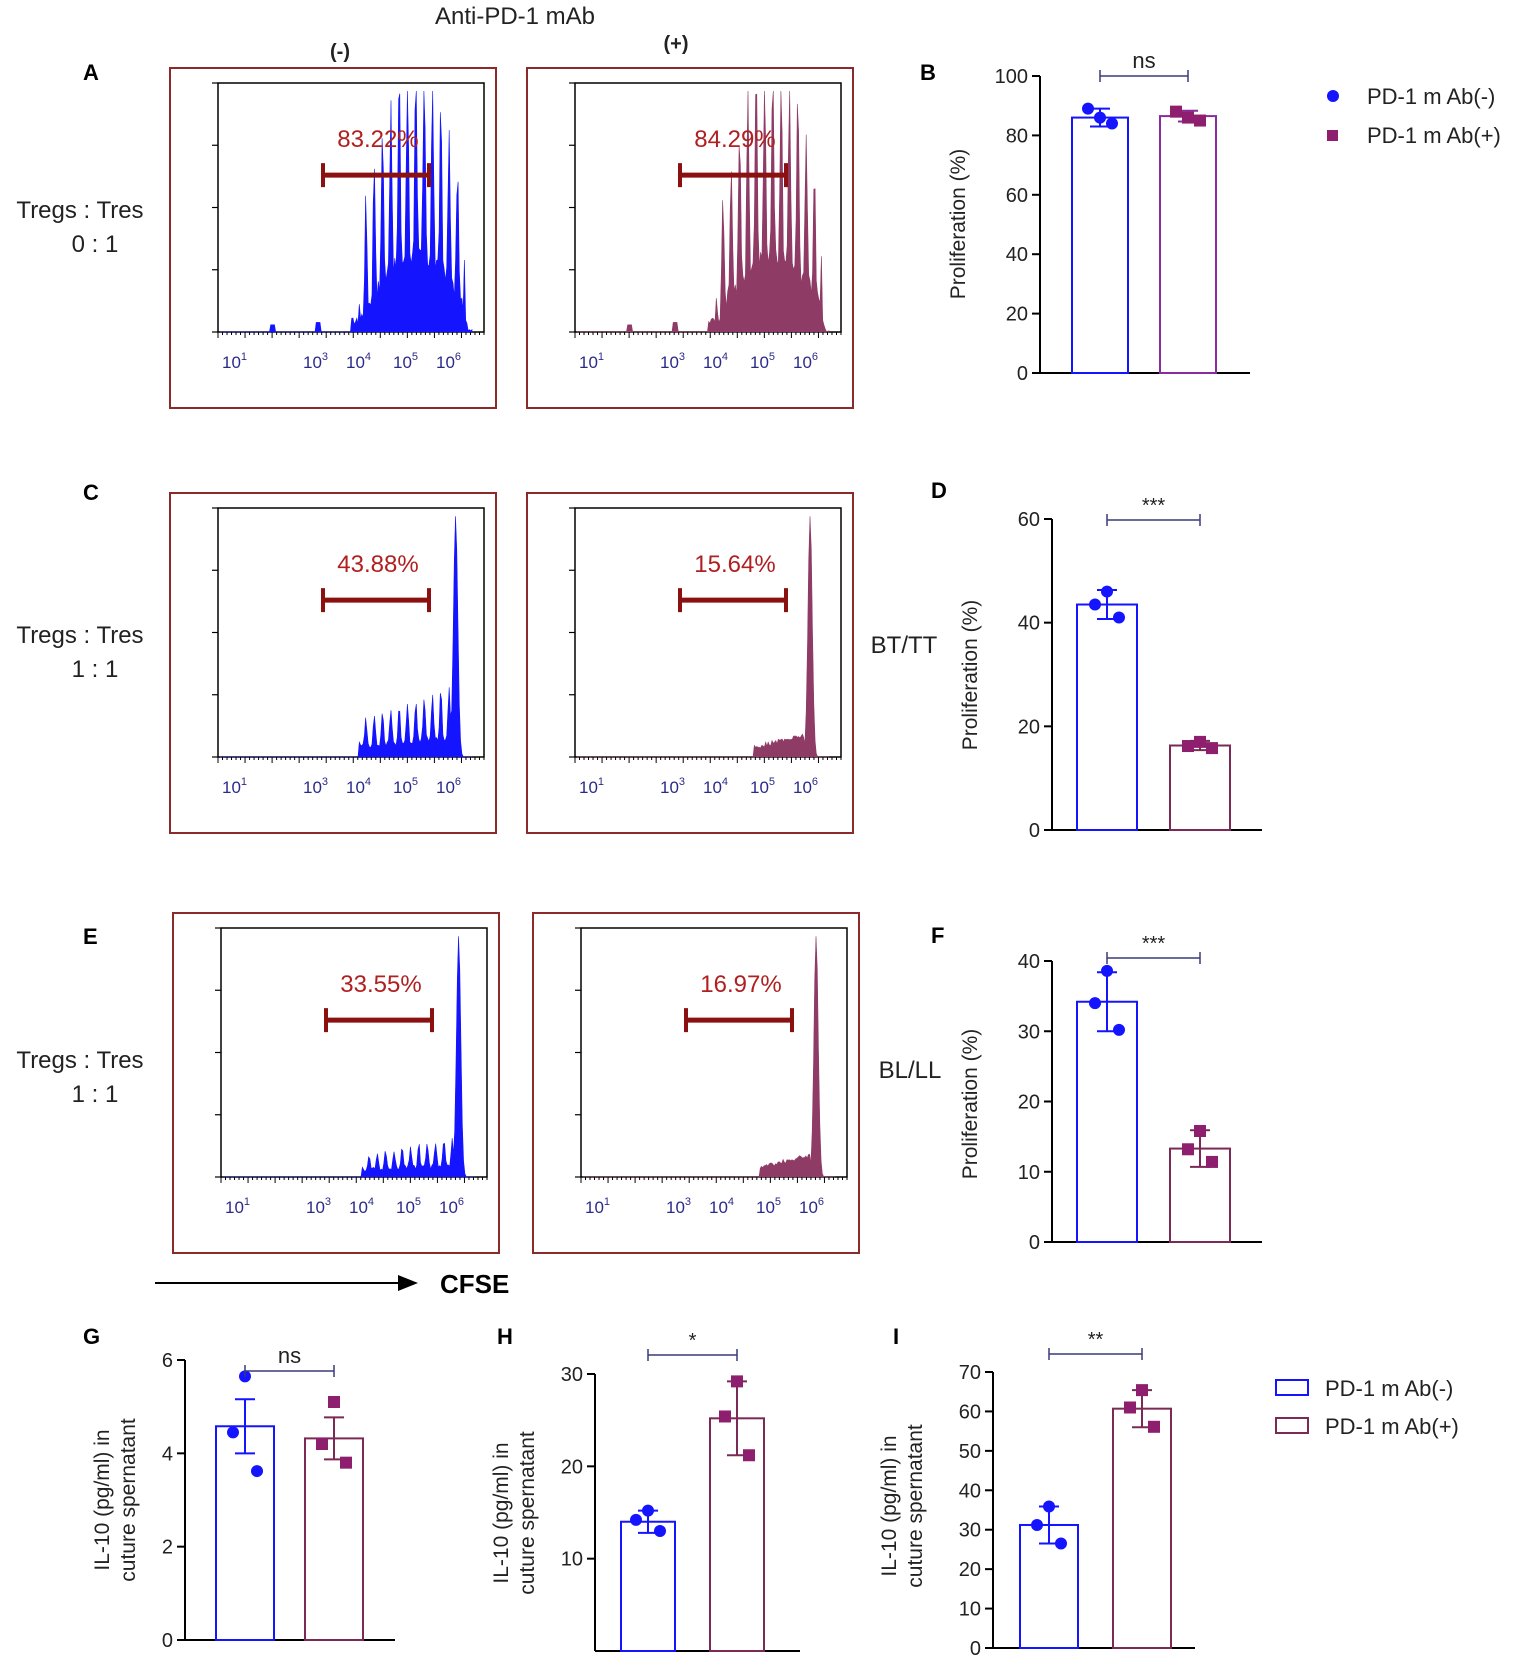 The height and width of the screenshot is (1666, 1535). I want to click on y-tick-label-i: 70, so click(970, 1373).